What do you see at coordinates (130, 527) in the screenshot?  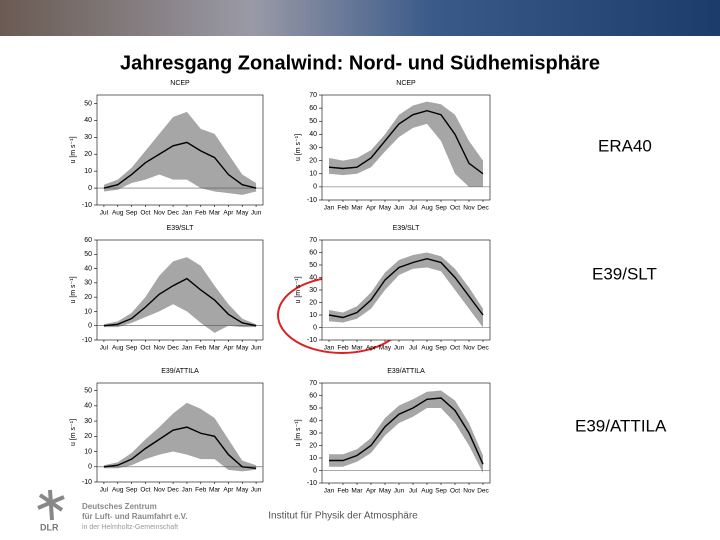 I see `logo-text: in der Helmholtz-Gemeinschaft` at bounding box center [130, 527].